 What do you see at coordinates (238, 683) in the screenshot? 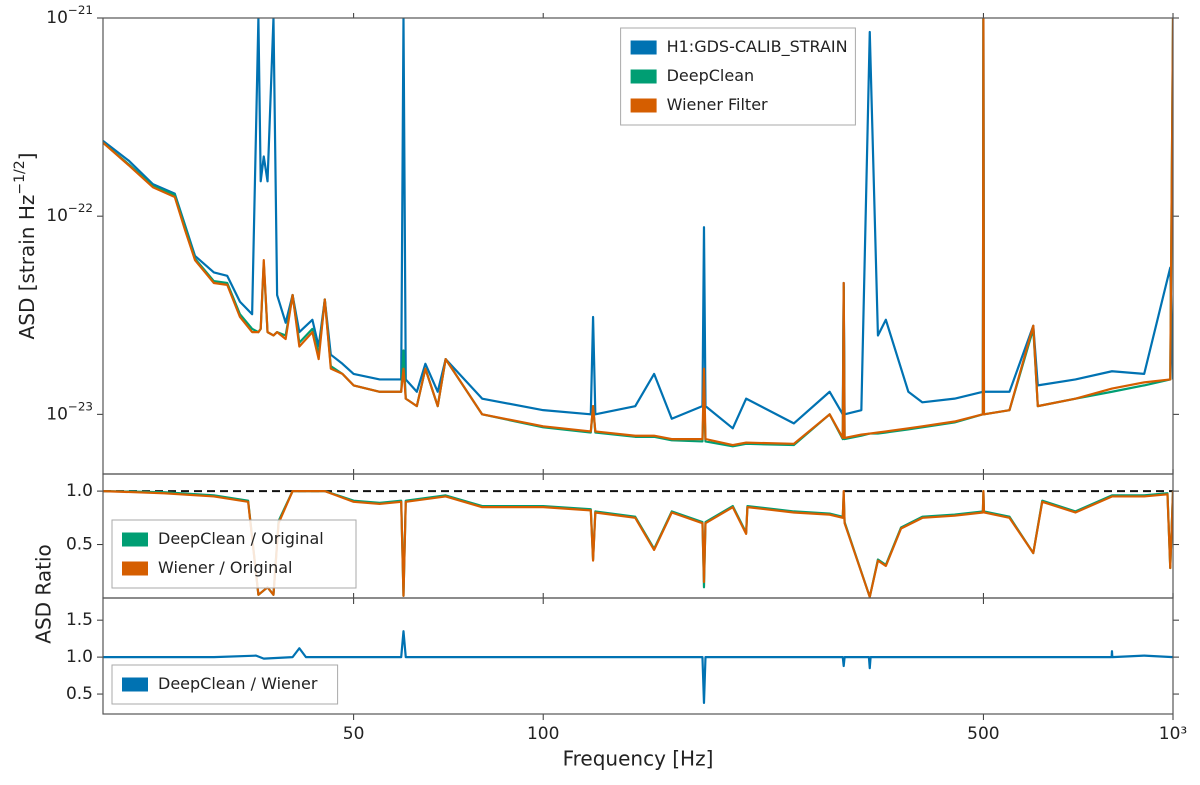
I see `legend-label: DeepClean / Wiener` at bounding box center [238, 683].